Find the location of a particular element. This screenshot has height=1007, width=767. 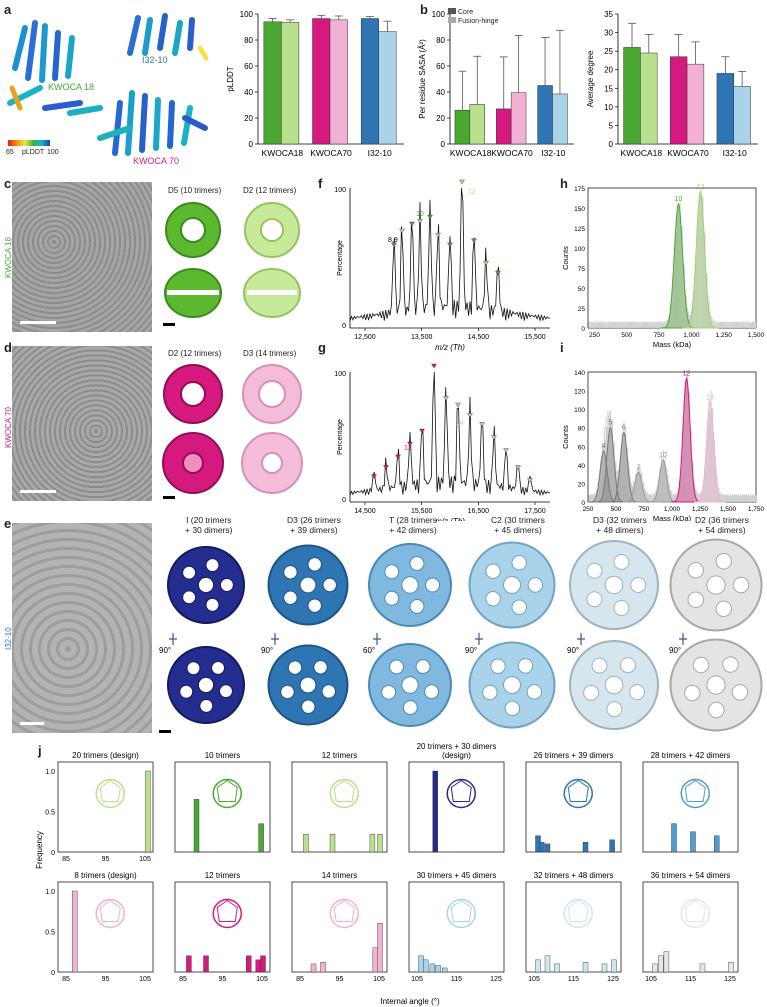

xtick-label-g_ms: 15,500 is located at coordinates (422, 511).